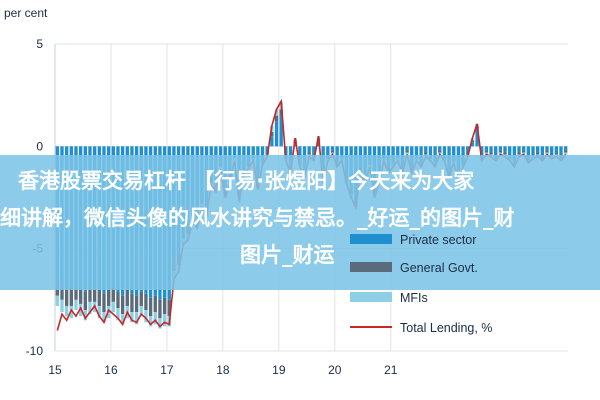 The height and width of the screenshot is (400, 600). What do you see at coordinates (35, 351) in the screenshot?
I see `y-tick-label: -10` at bounding box center [35, 351].